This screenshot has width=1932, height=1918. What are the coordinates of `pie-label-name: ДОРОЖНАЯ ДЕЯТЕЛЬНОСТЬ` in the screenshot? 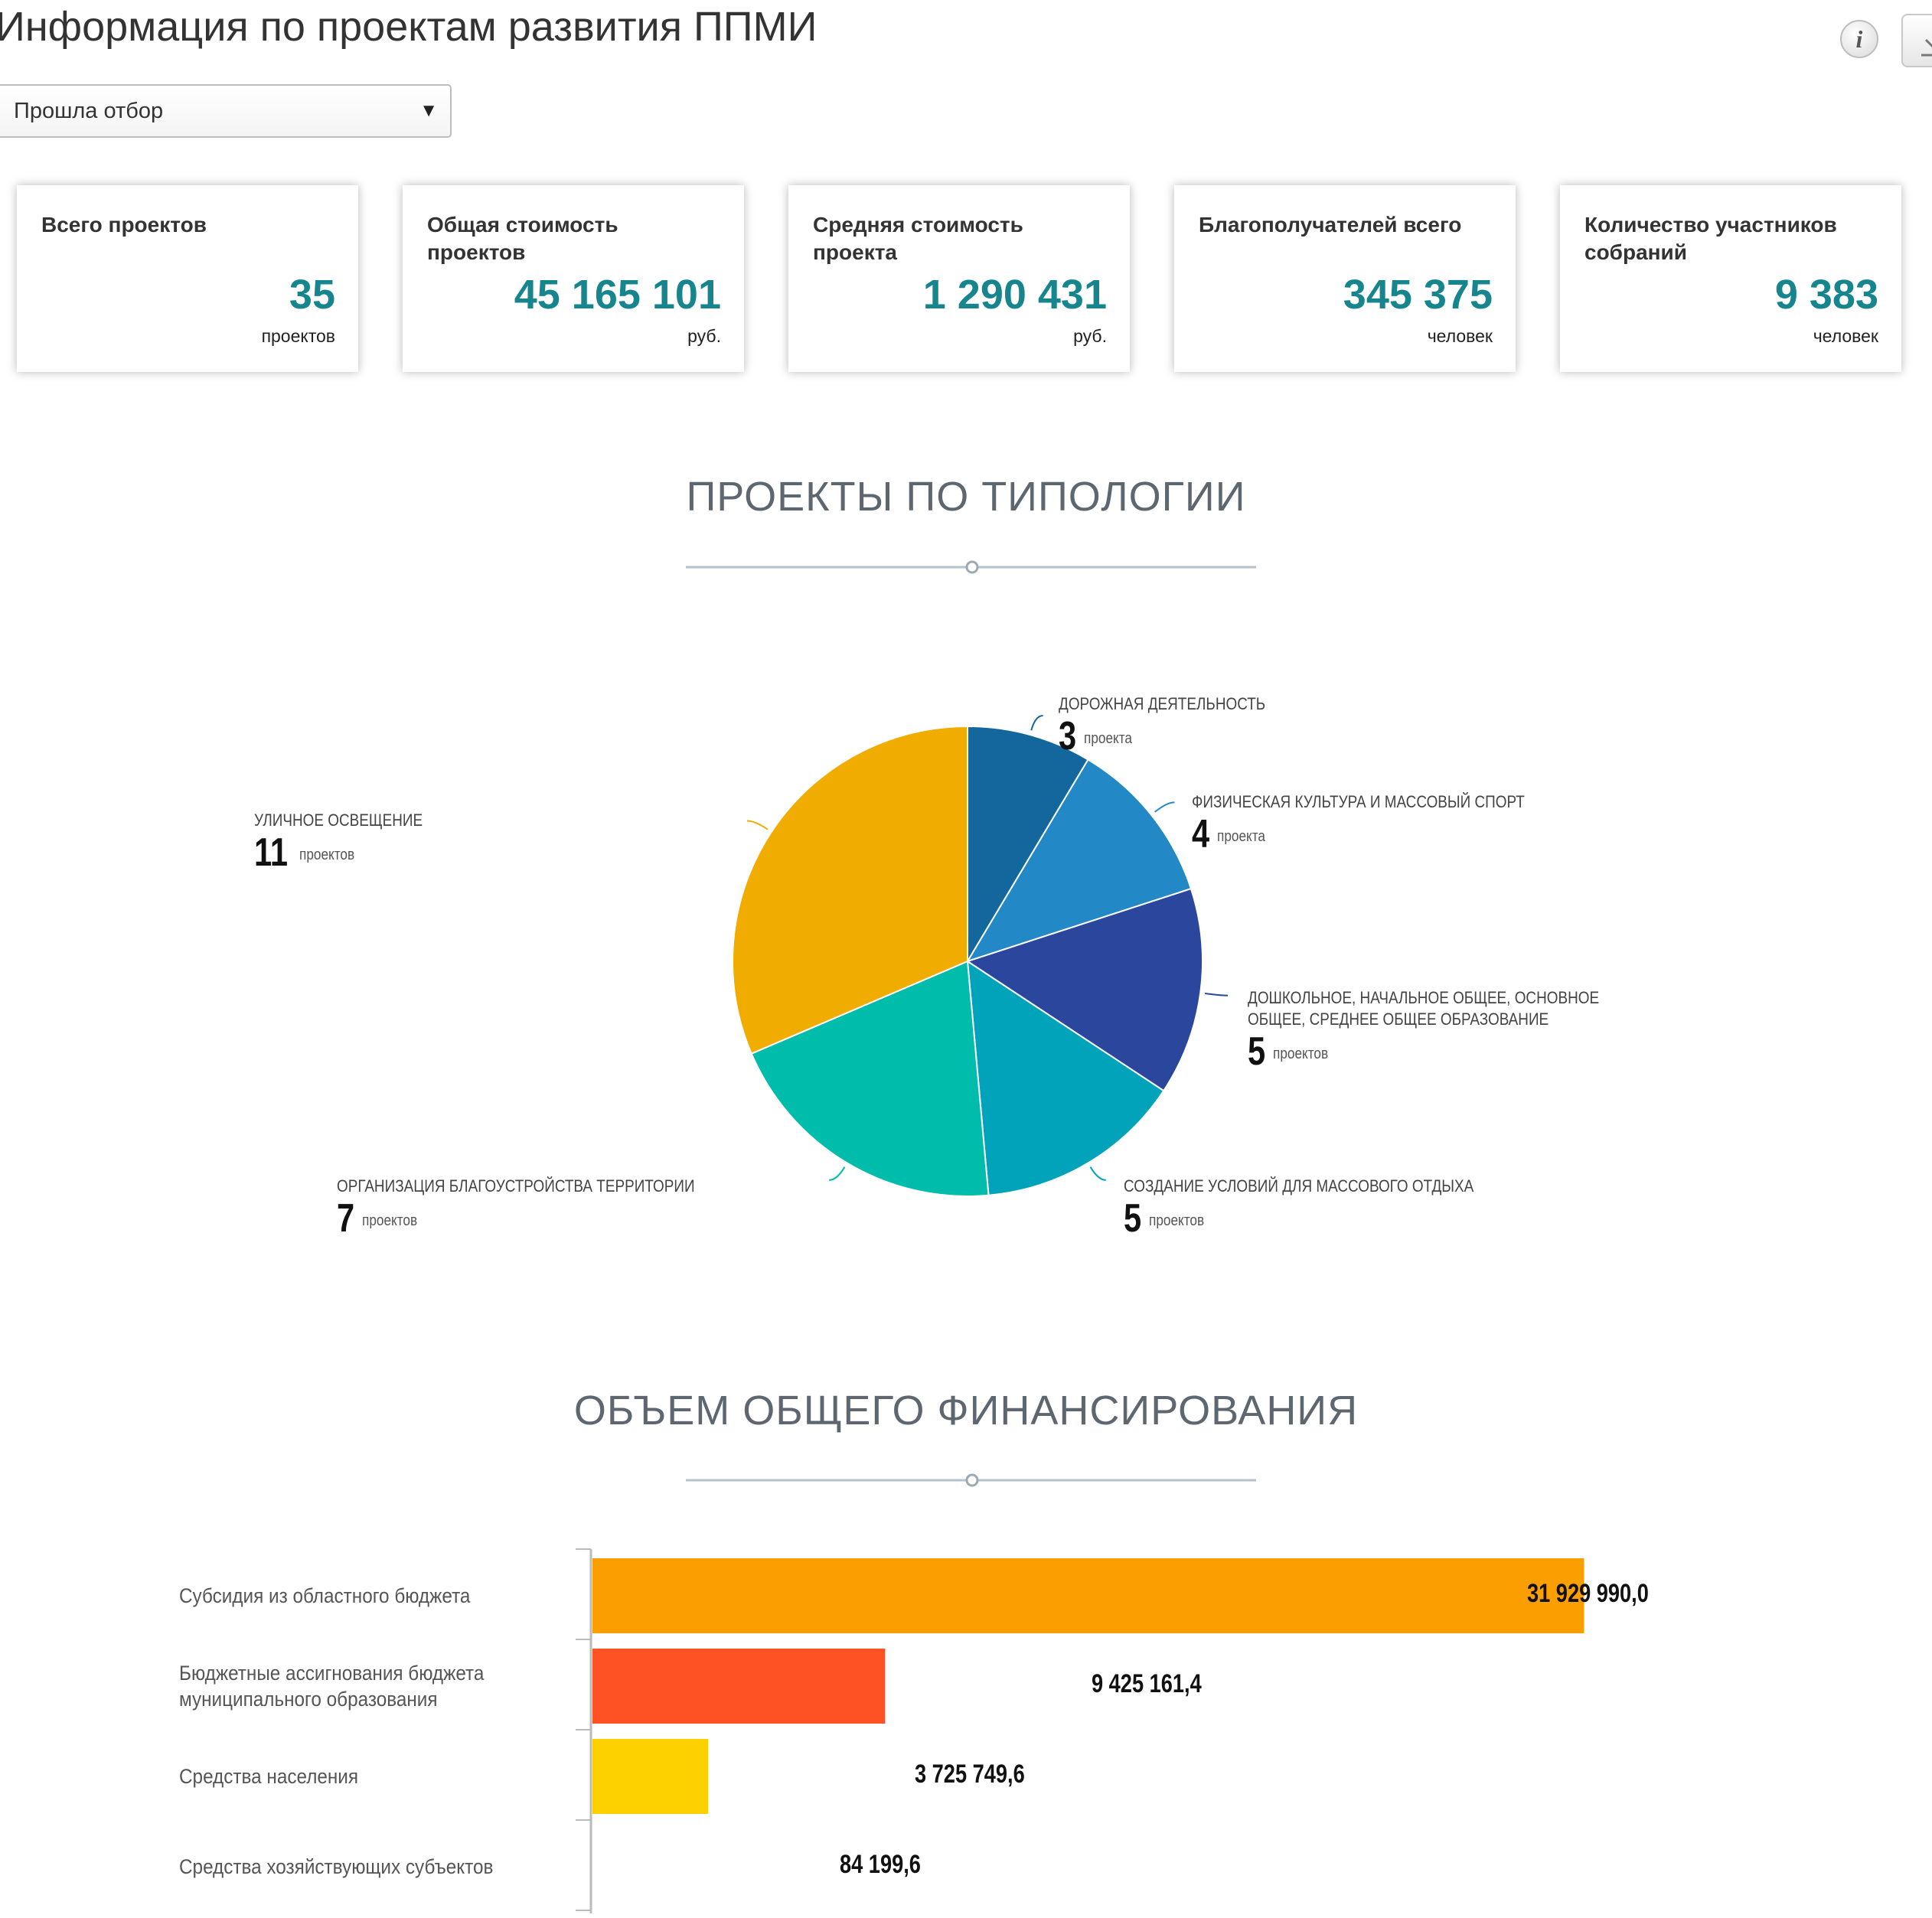 It's located at (1162, 704).